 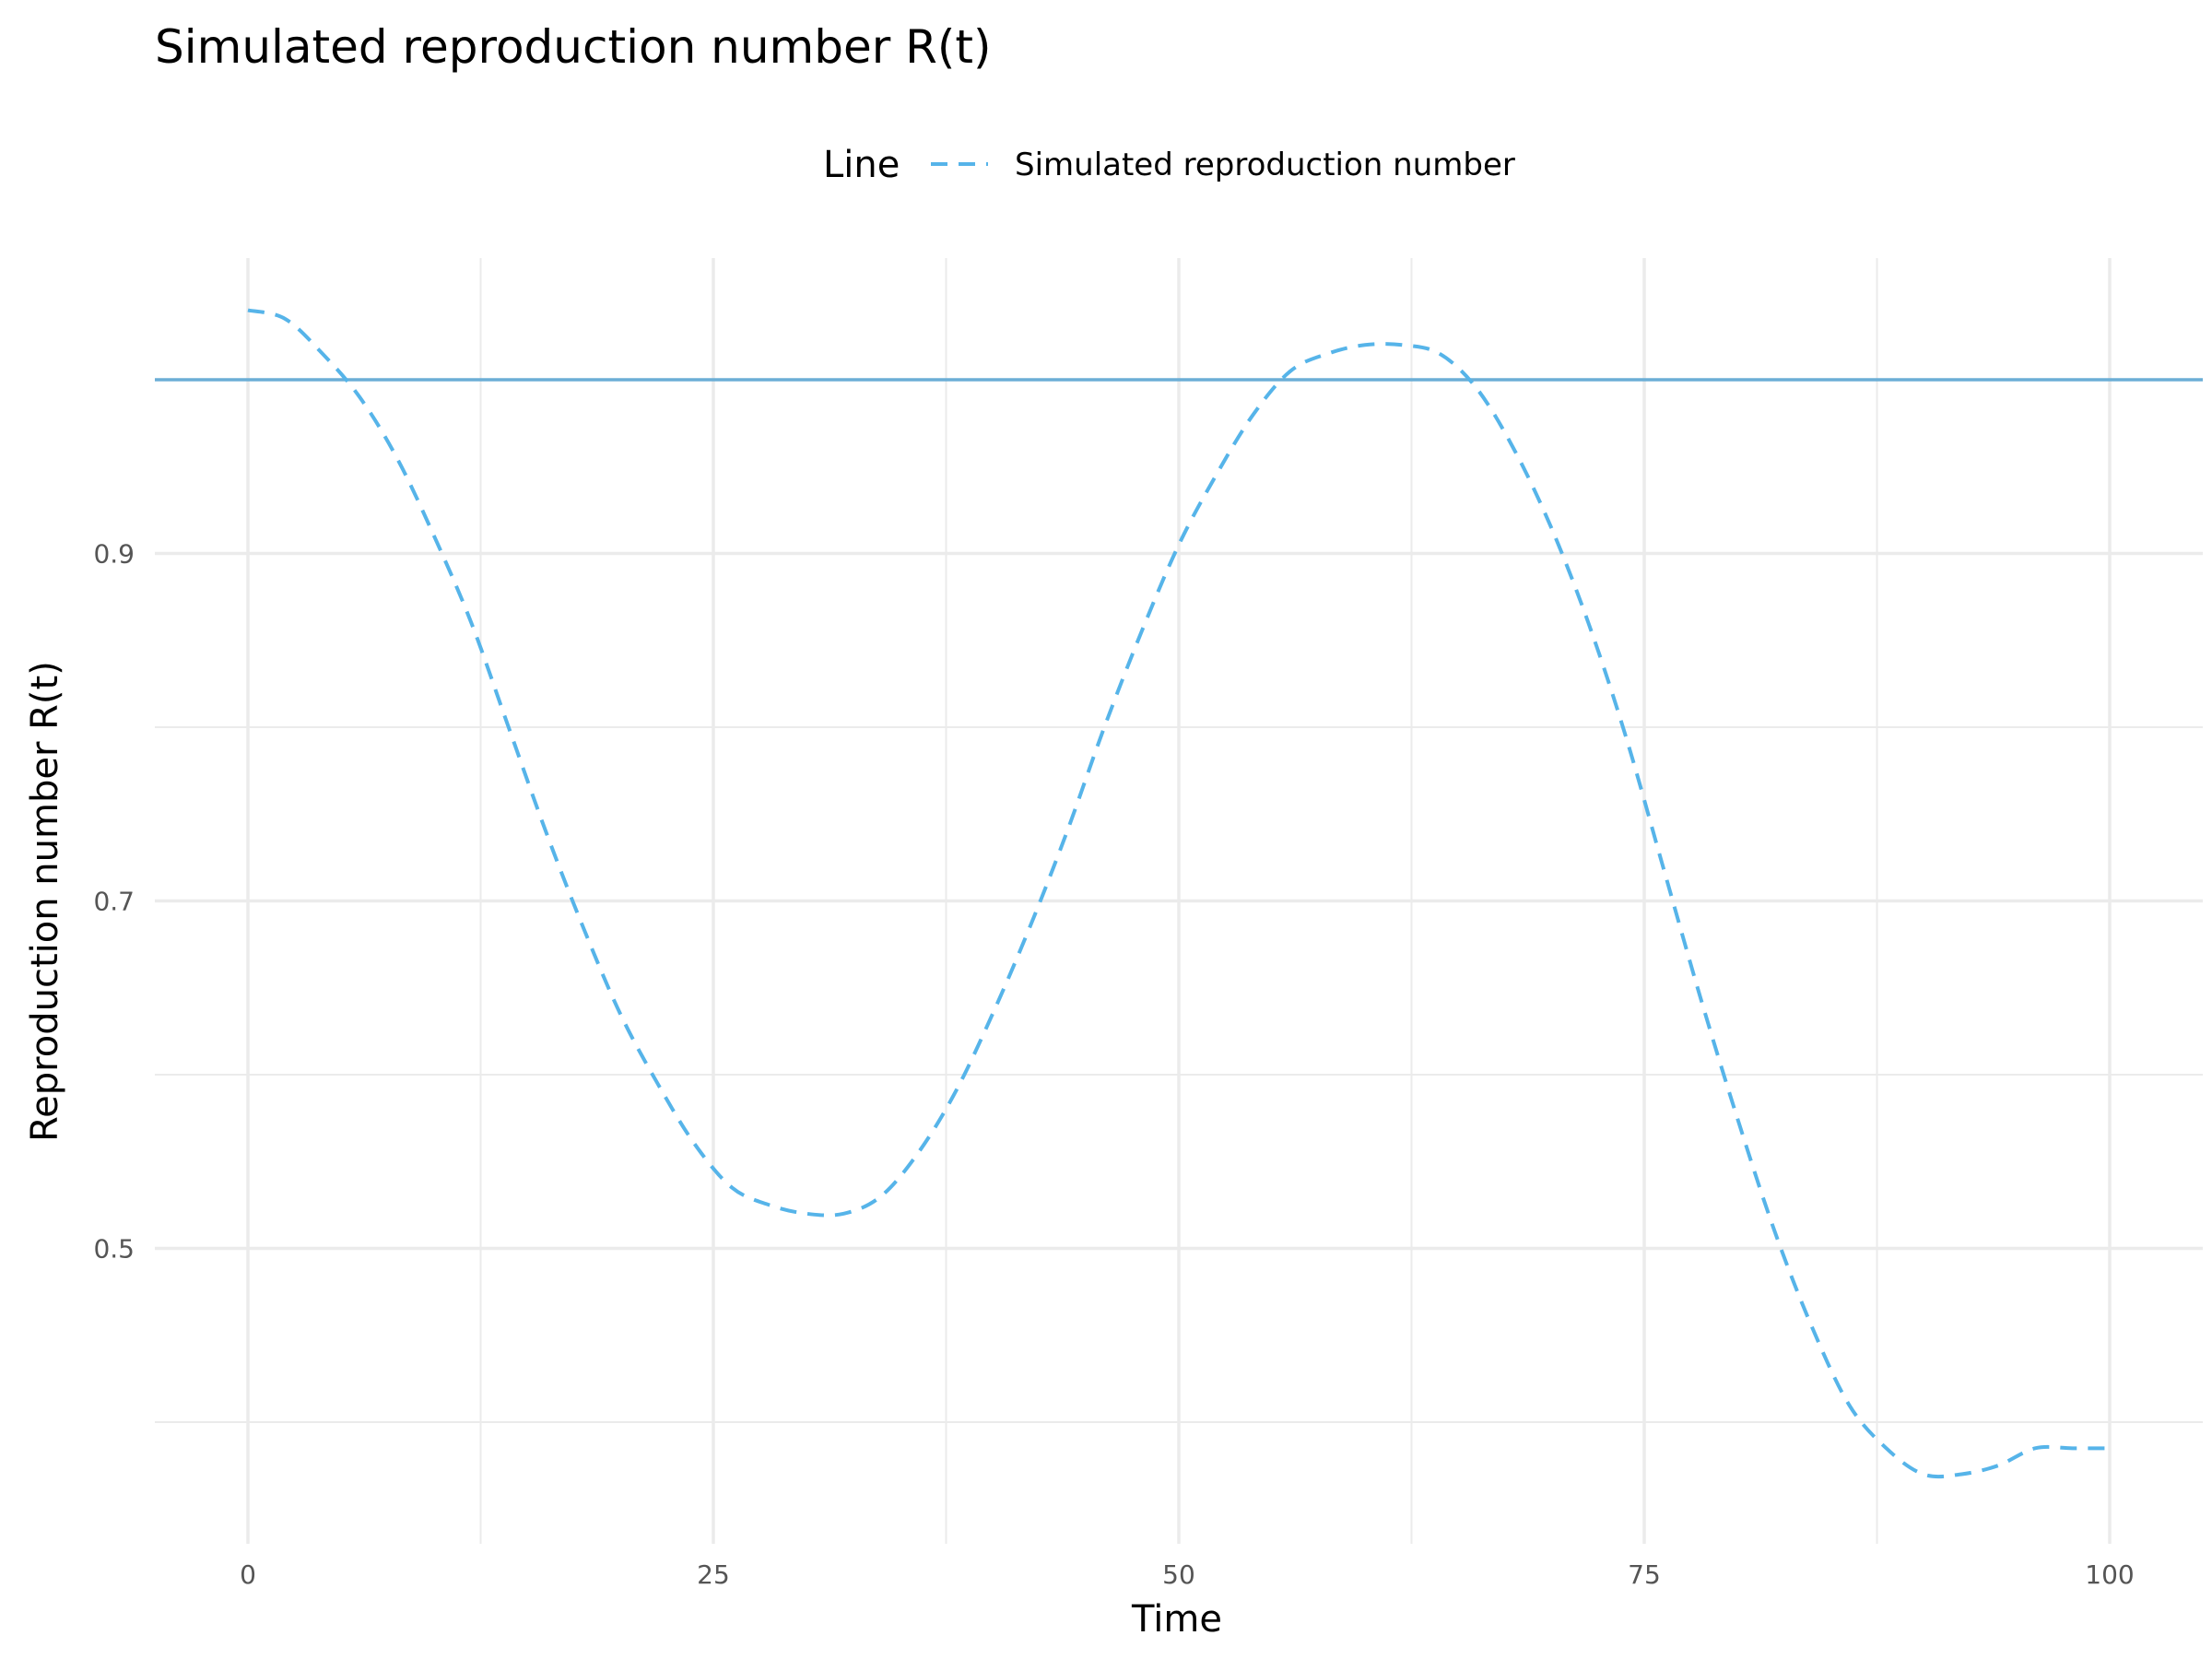 I want to click on x-tick-label: 50, so click(x=1178, y=1574).